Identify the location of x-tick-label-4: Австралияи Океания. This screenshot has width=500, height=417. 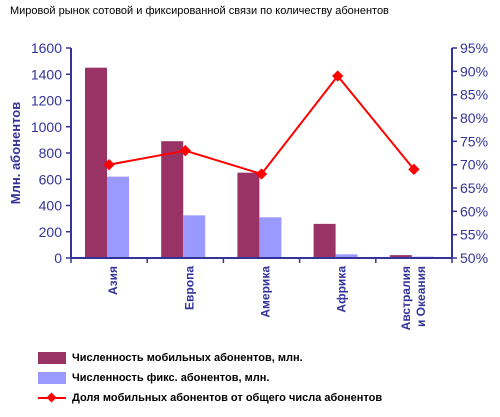
(413, 298).